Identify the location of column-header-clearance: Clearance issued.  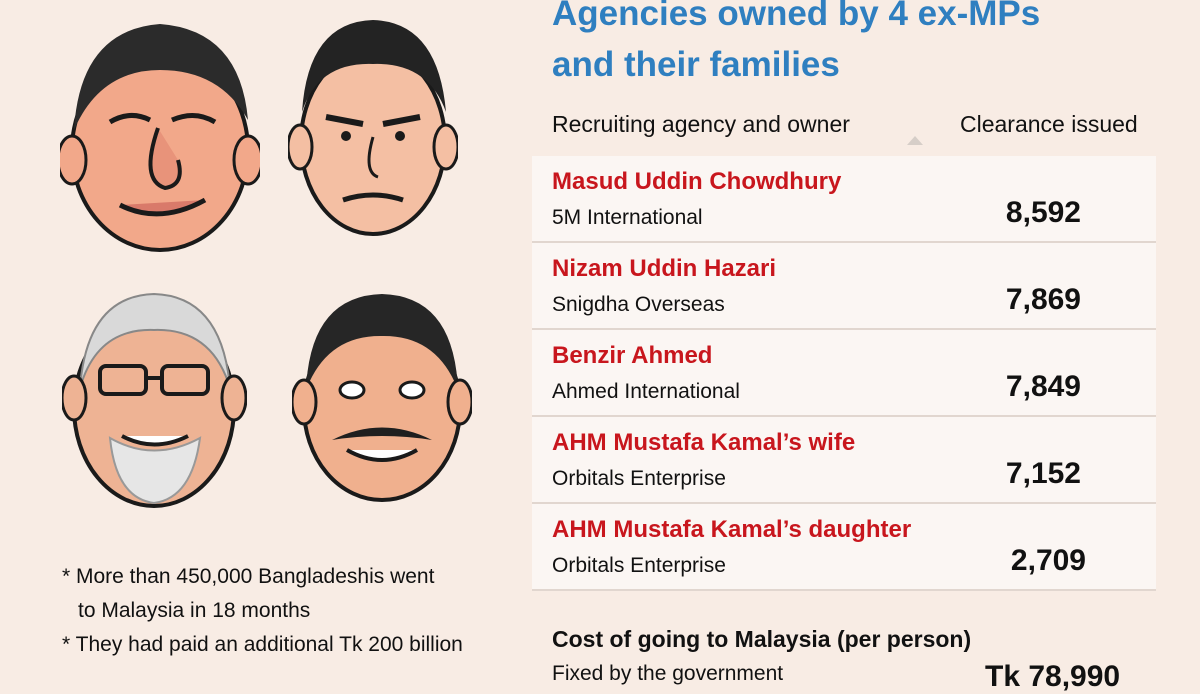
(1049, 124).